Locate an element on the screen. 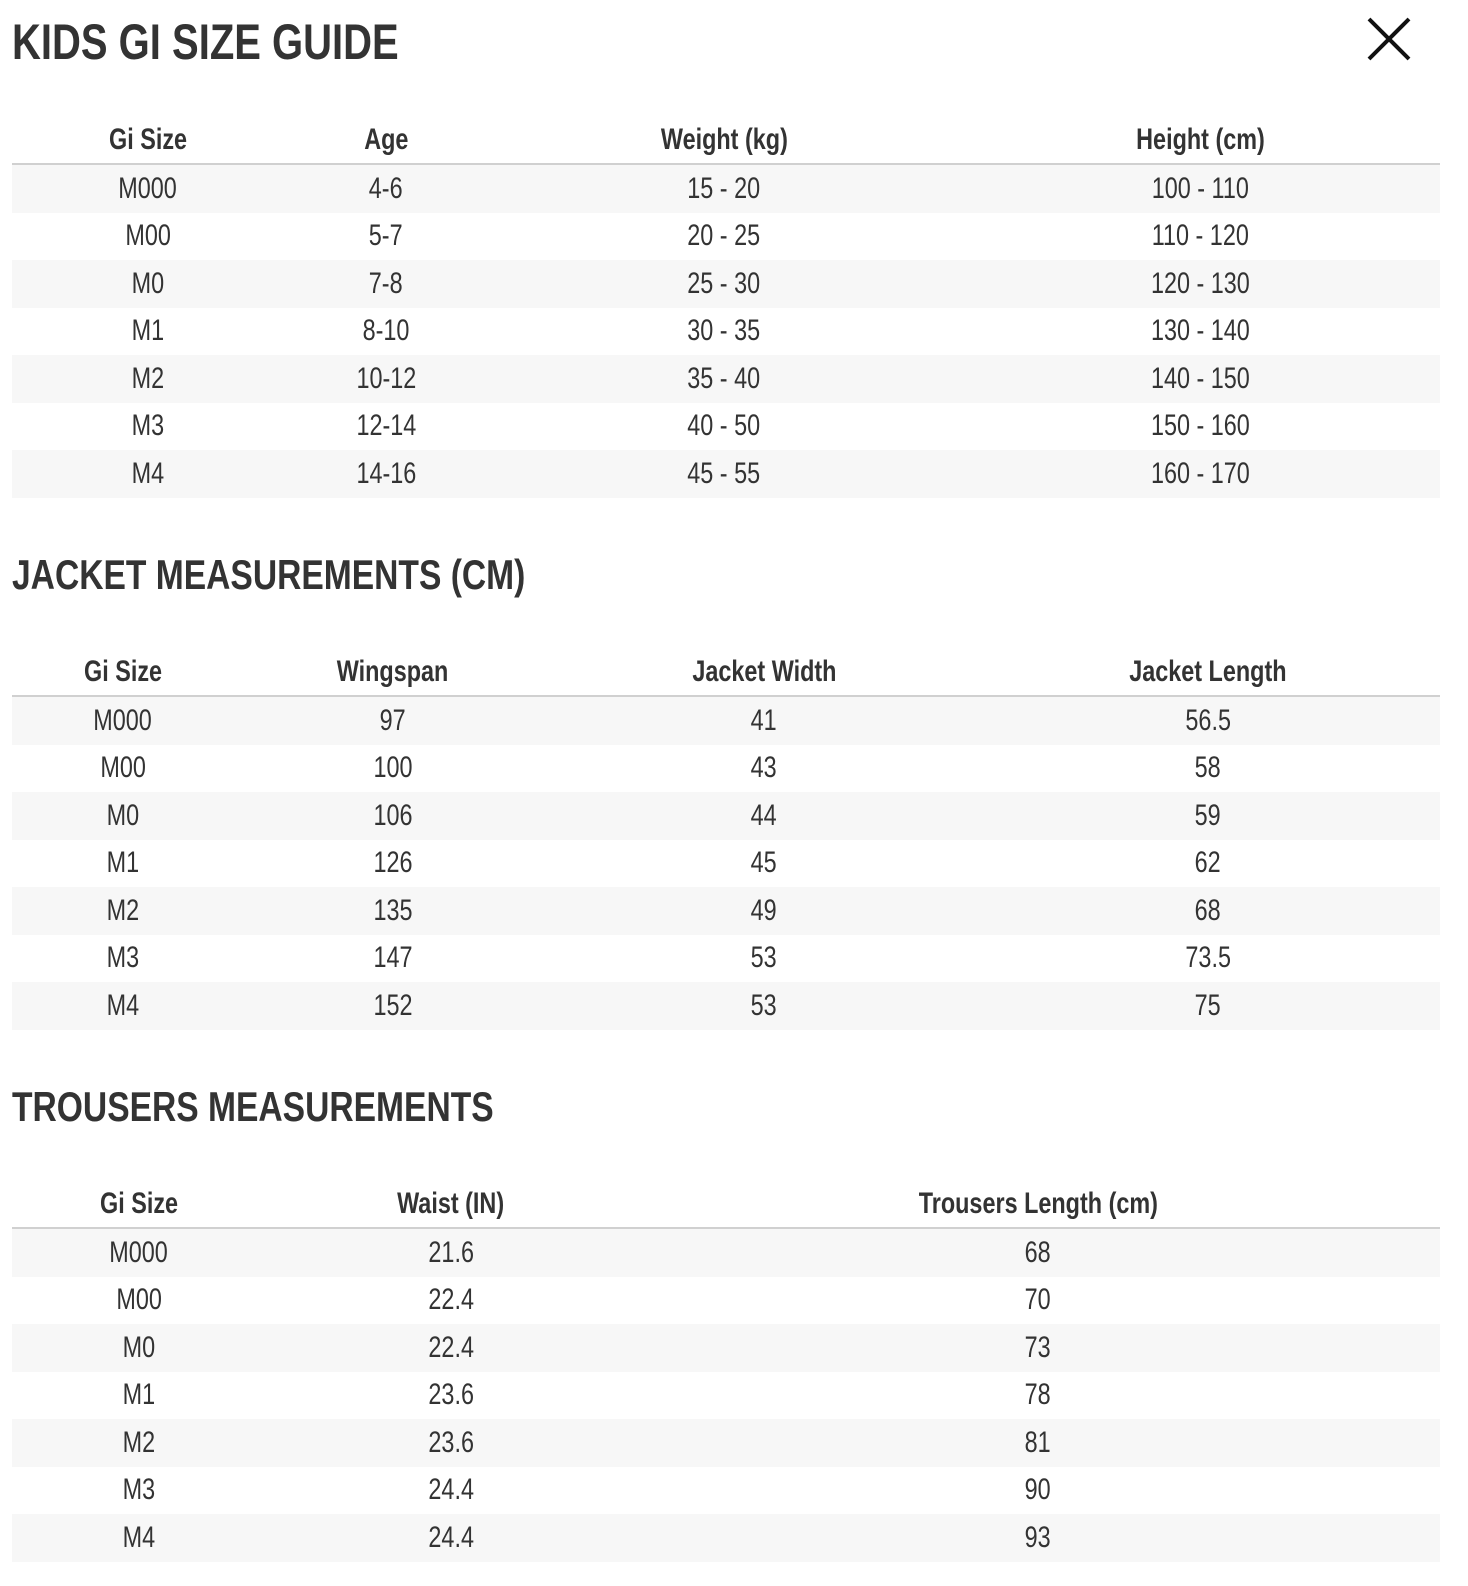 The height and width of the screenshot is (1586, 1468). table-cell-text: 8-10 is located at coordinates (386, 331).